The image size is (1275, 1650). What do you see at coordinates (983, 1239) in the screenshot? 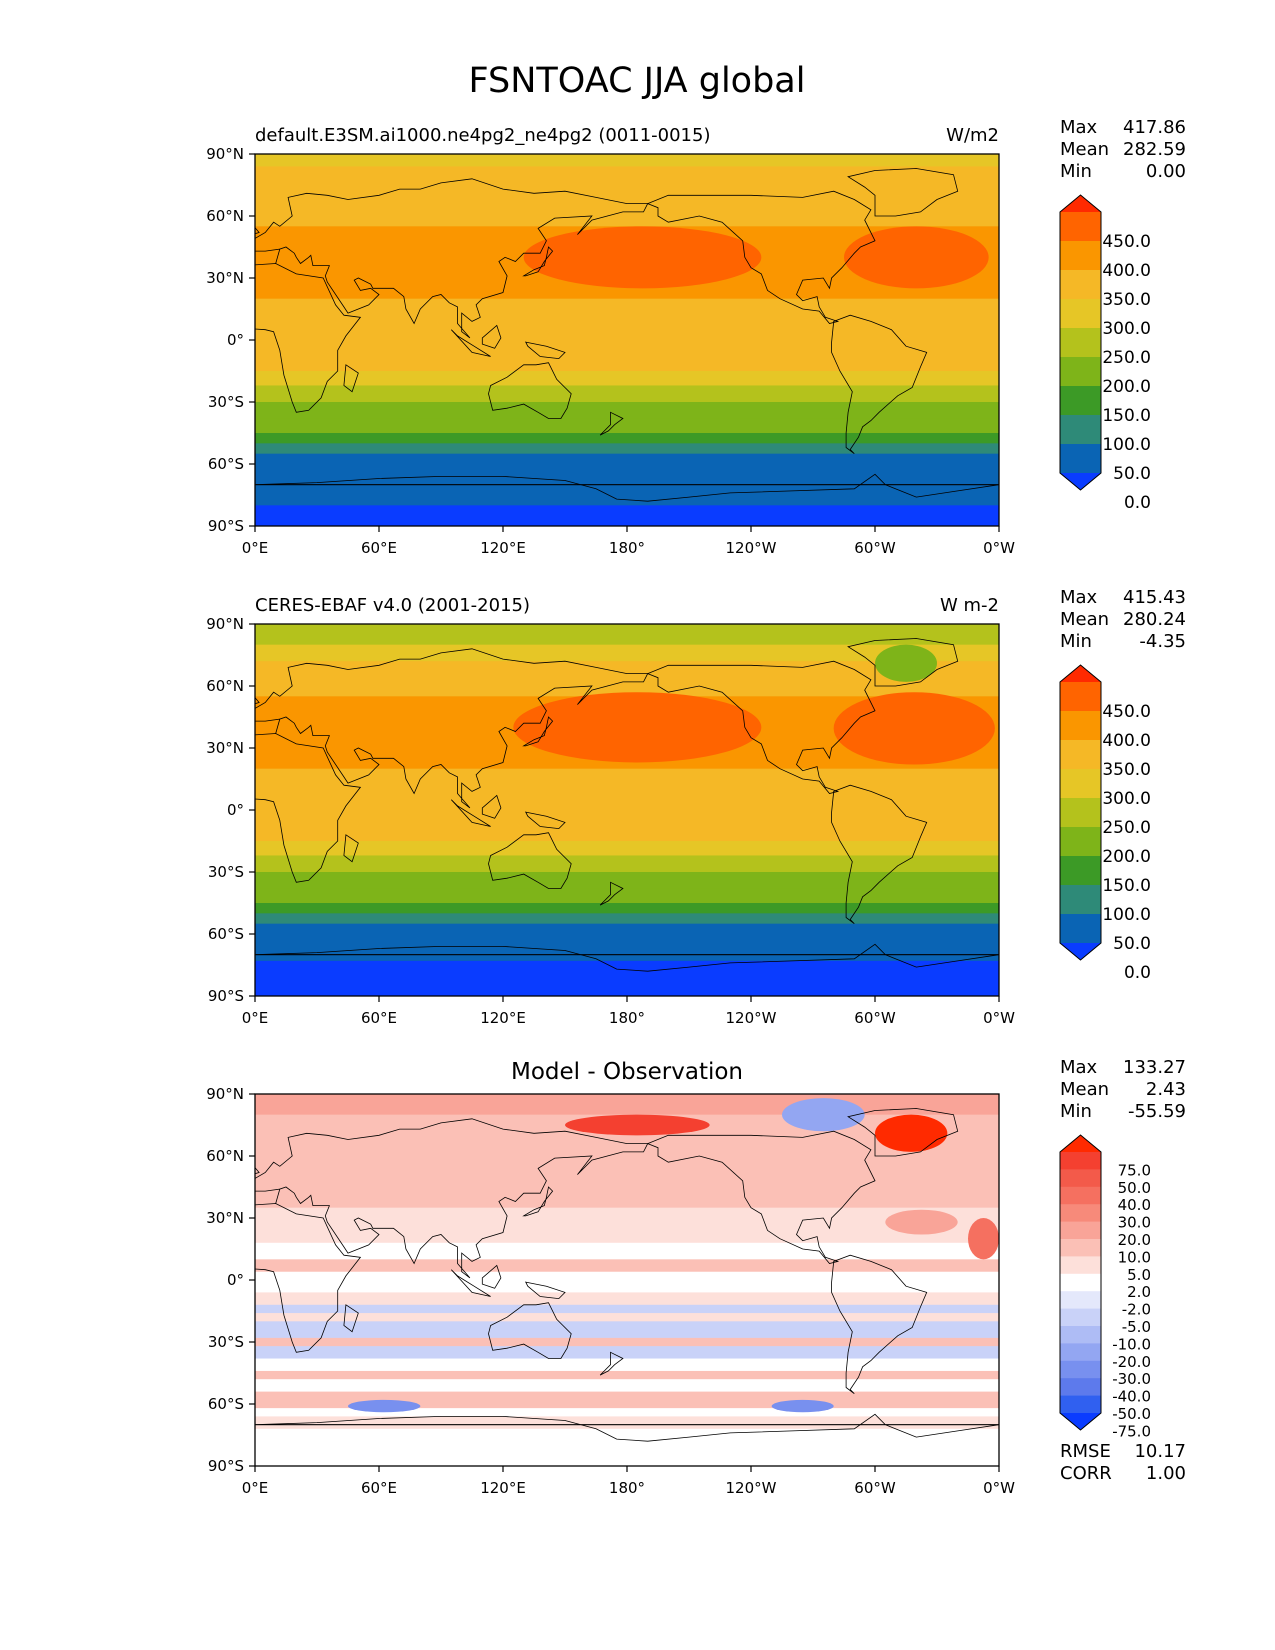
I see `region-west-africa-coast` at bounding box center [983, 1239].